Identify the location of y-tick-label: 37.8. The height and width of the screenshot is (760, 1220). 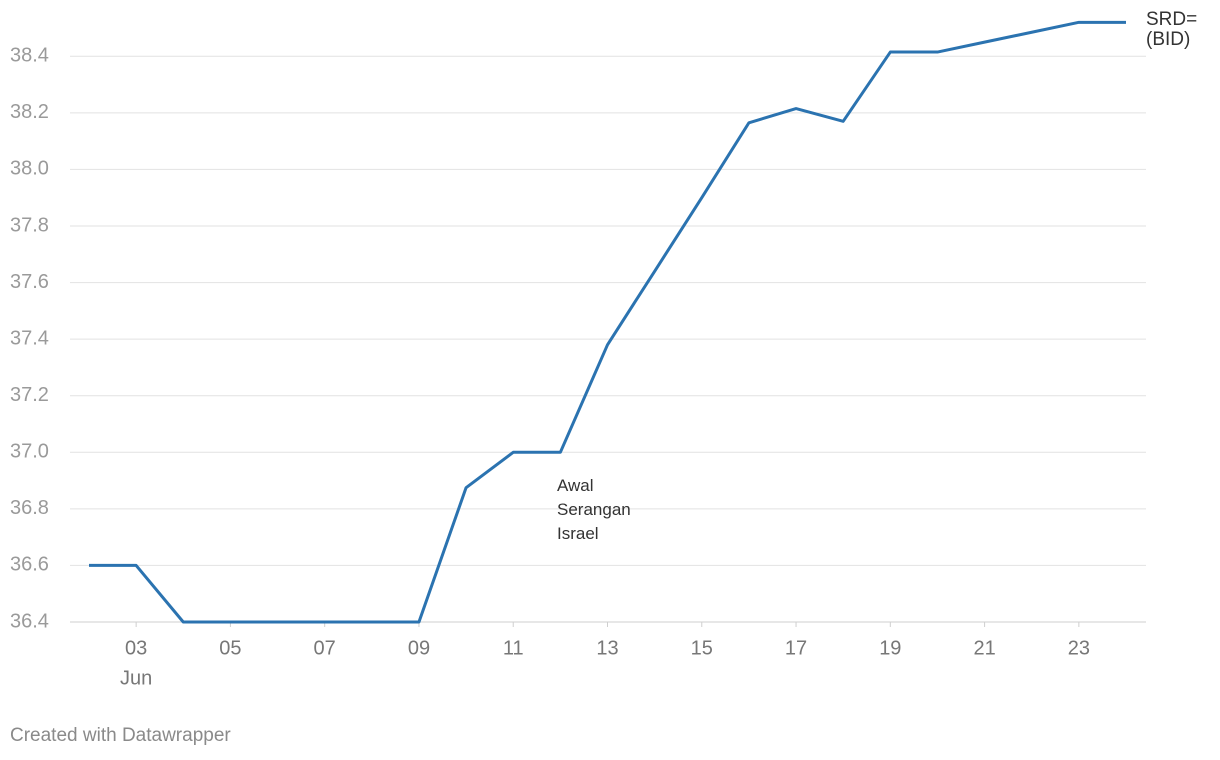
(29, 225).